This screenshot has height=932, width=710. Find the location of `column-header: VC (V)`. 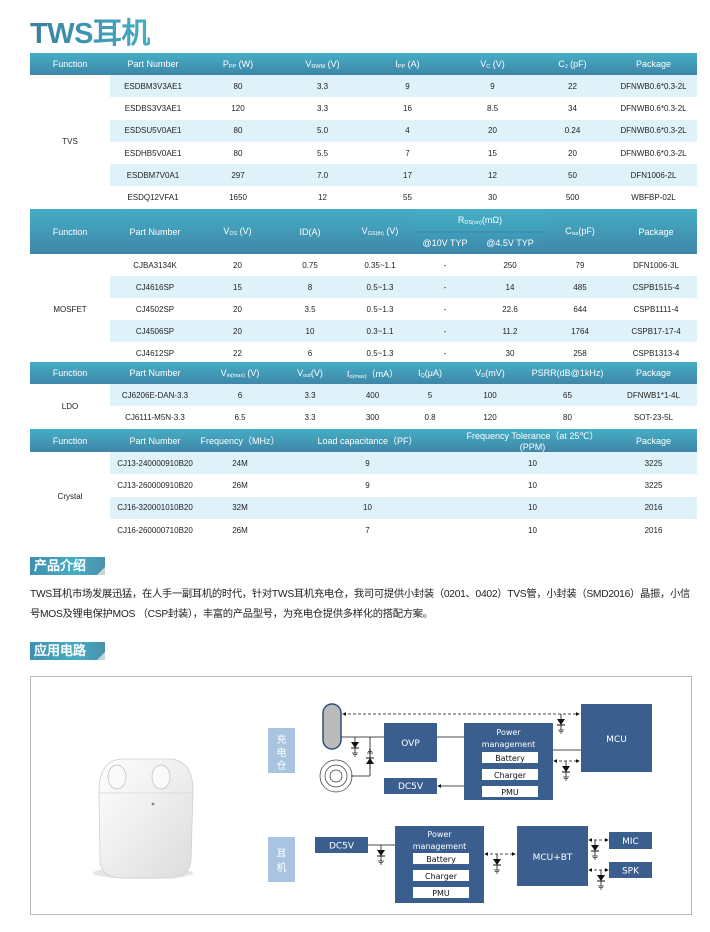

column-header: VC (V) is located at coordinates (492, 64).